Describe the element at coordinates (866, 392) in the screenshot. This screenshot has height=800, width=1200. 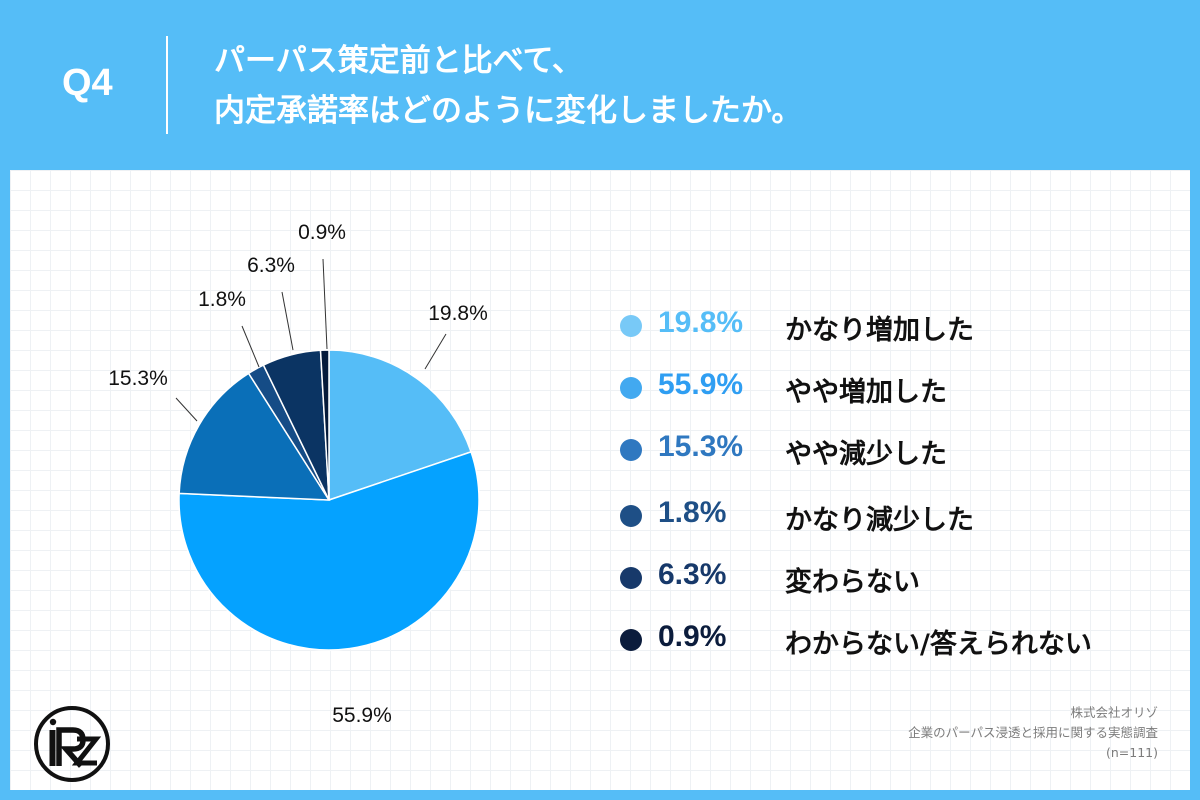
I see `legend-label-1: やや増加した` at that location.